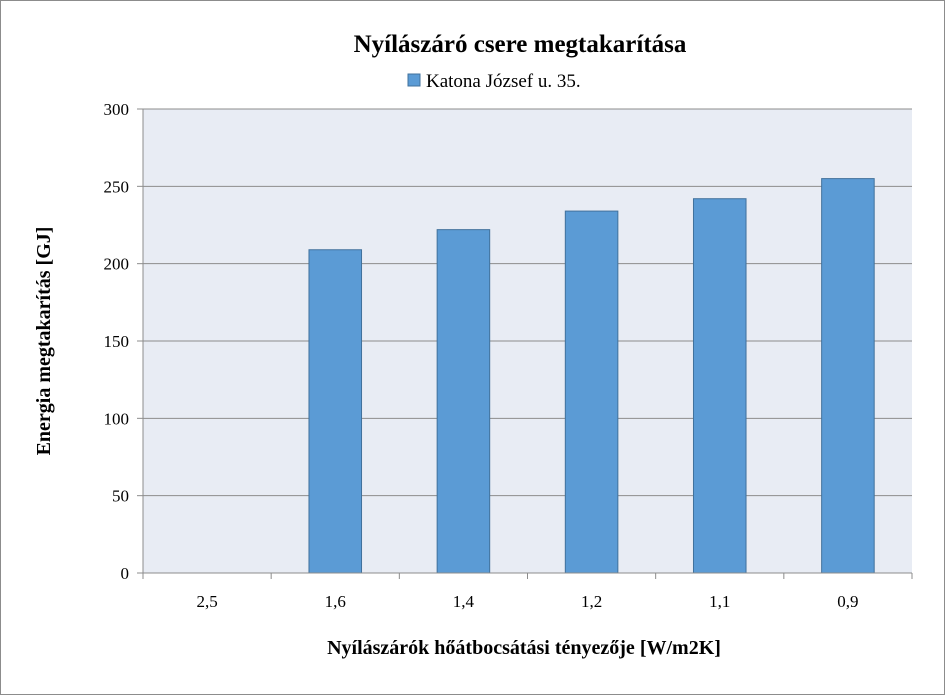  Describe the element at coordinates (44, 341) in the screenshot. I see `y-axis-title: Energia megtakarítás [GJ]` at that location.